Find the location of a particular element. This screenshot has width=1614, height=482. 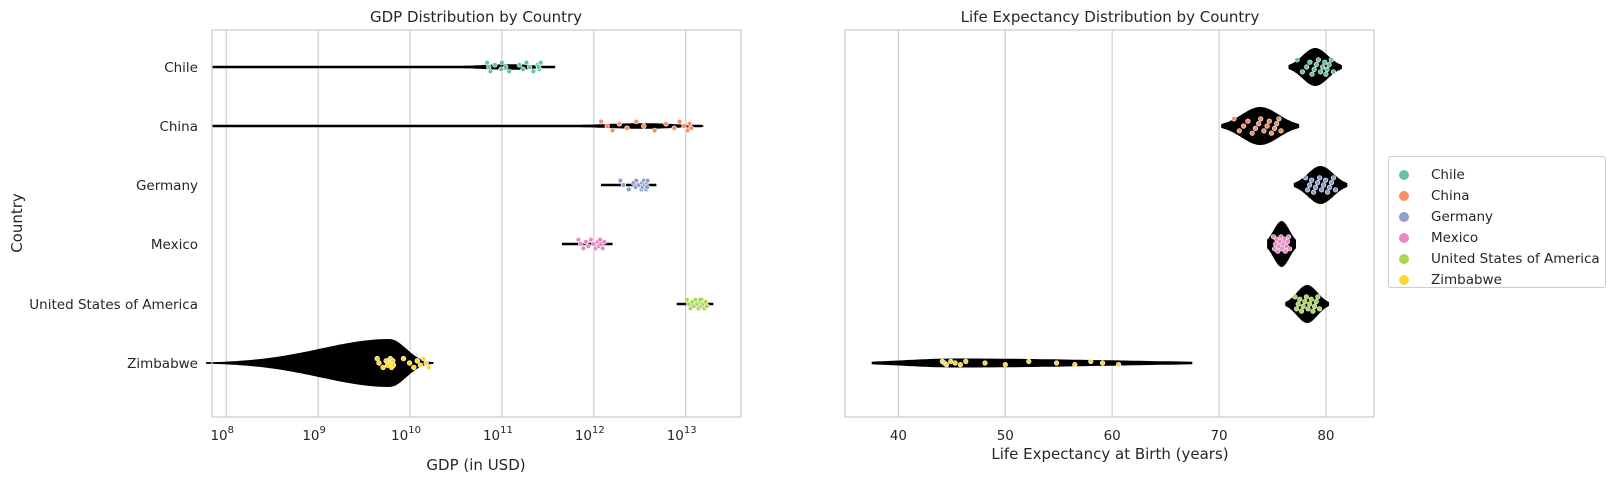

y-tick-zimbabwe: Zimbabwe is located at coordinates (162, 364).